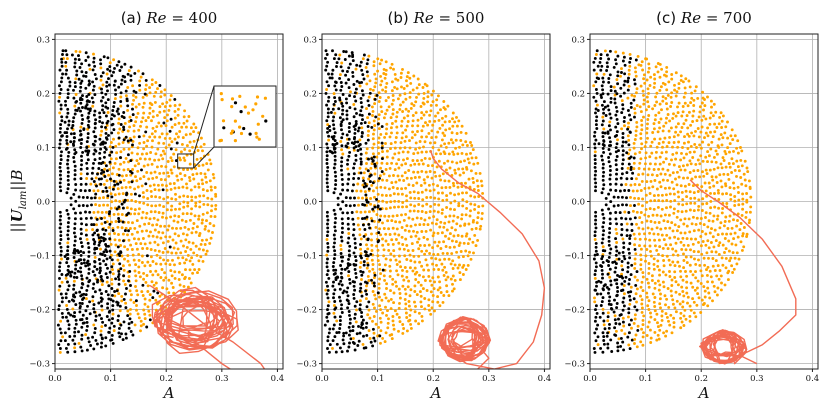  What do you see at coordinates (310, 40) in the screenshot?
I see `y-tick-label: 0.3` at bounding box center [310, 40].